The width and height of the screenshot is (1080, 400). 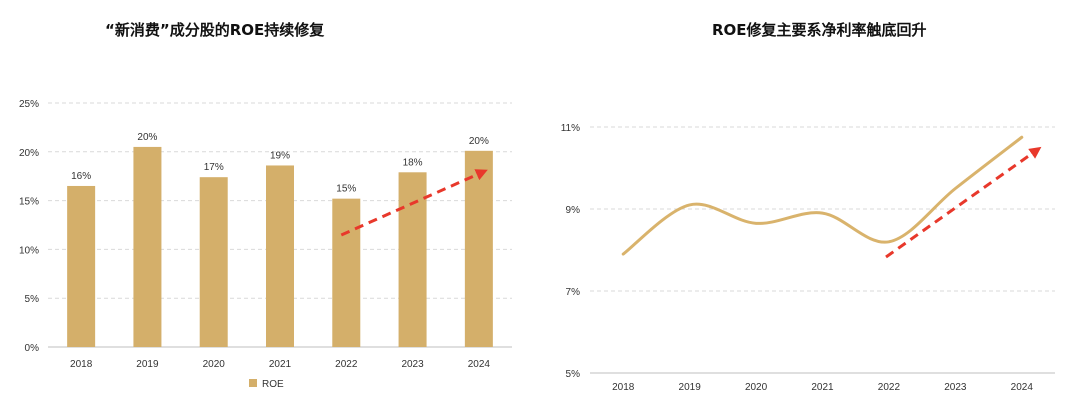 What do you see at coordinates (413, 162) in the screenshot?
I see `data-label: 18%` at bounding box center [413, 162].